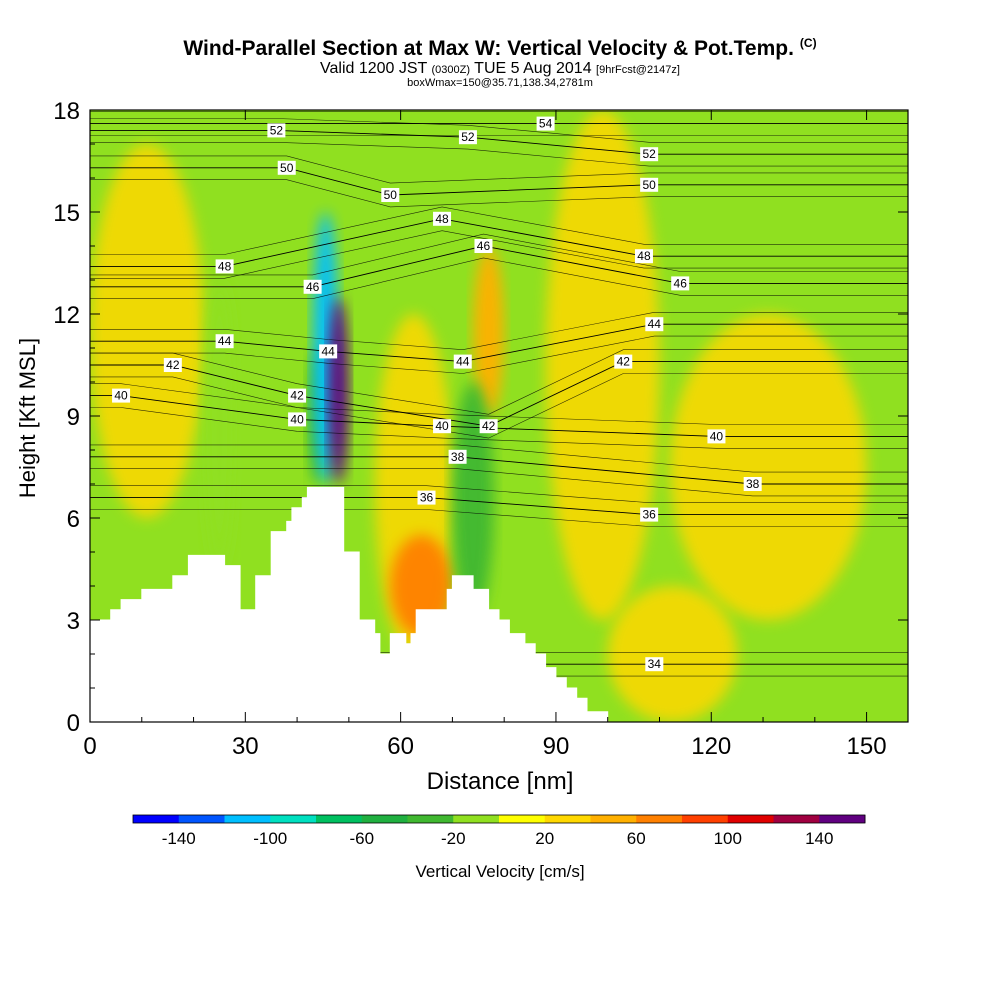  What do you see at coordinates (270, 838) in the screenshot?
I see `colorbar-tick-label-1: -100` at bounding box center [270, 838].